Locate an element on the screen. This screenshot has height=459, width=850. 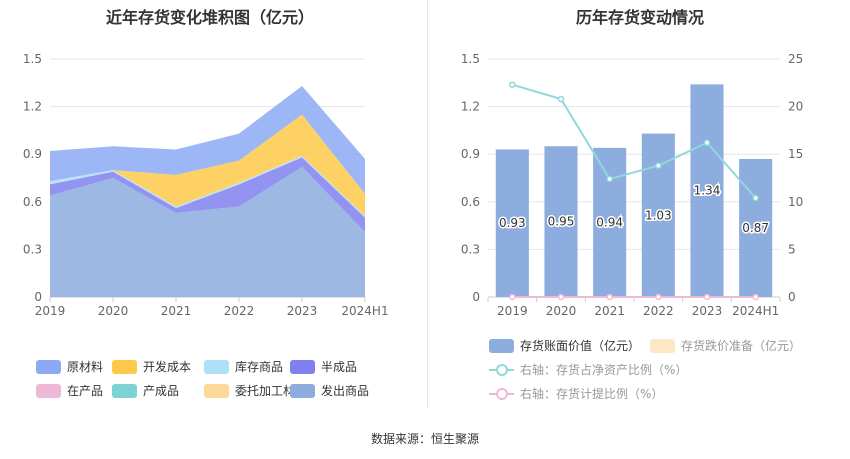
legend-item: 开发成本 is located at coordinates (151, 366).